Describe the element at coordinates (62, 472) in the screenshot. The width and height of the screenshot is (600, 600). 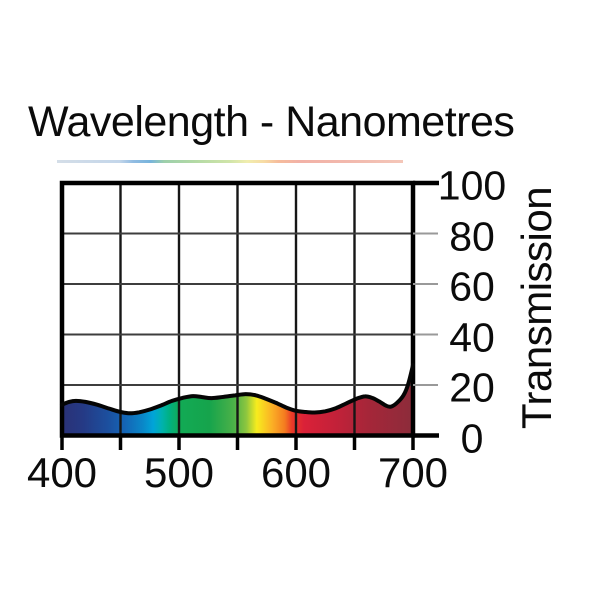
I see `x-tick-label: 400` at that location.